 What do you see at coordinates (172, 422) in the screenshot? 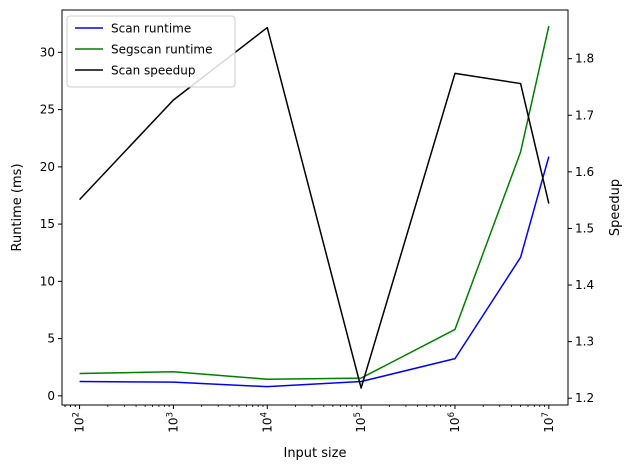
I see `x-tick-label: 103` at bounding box center [172, 422].